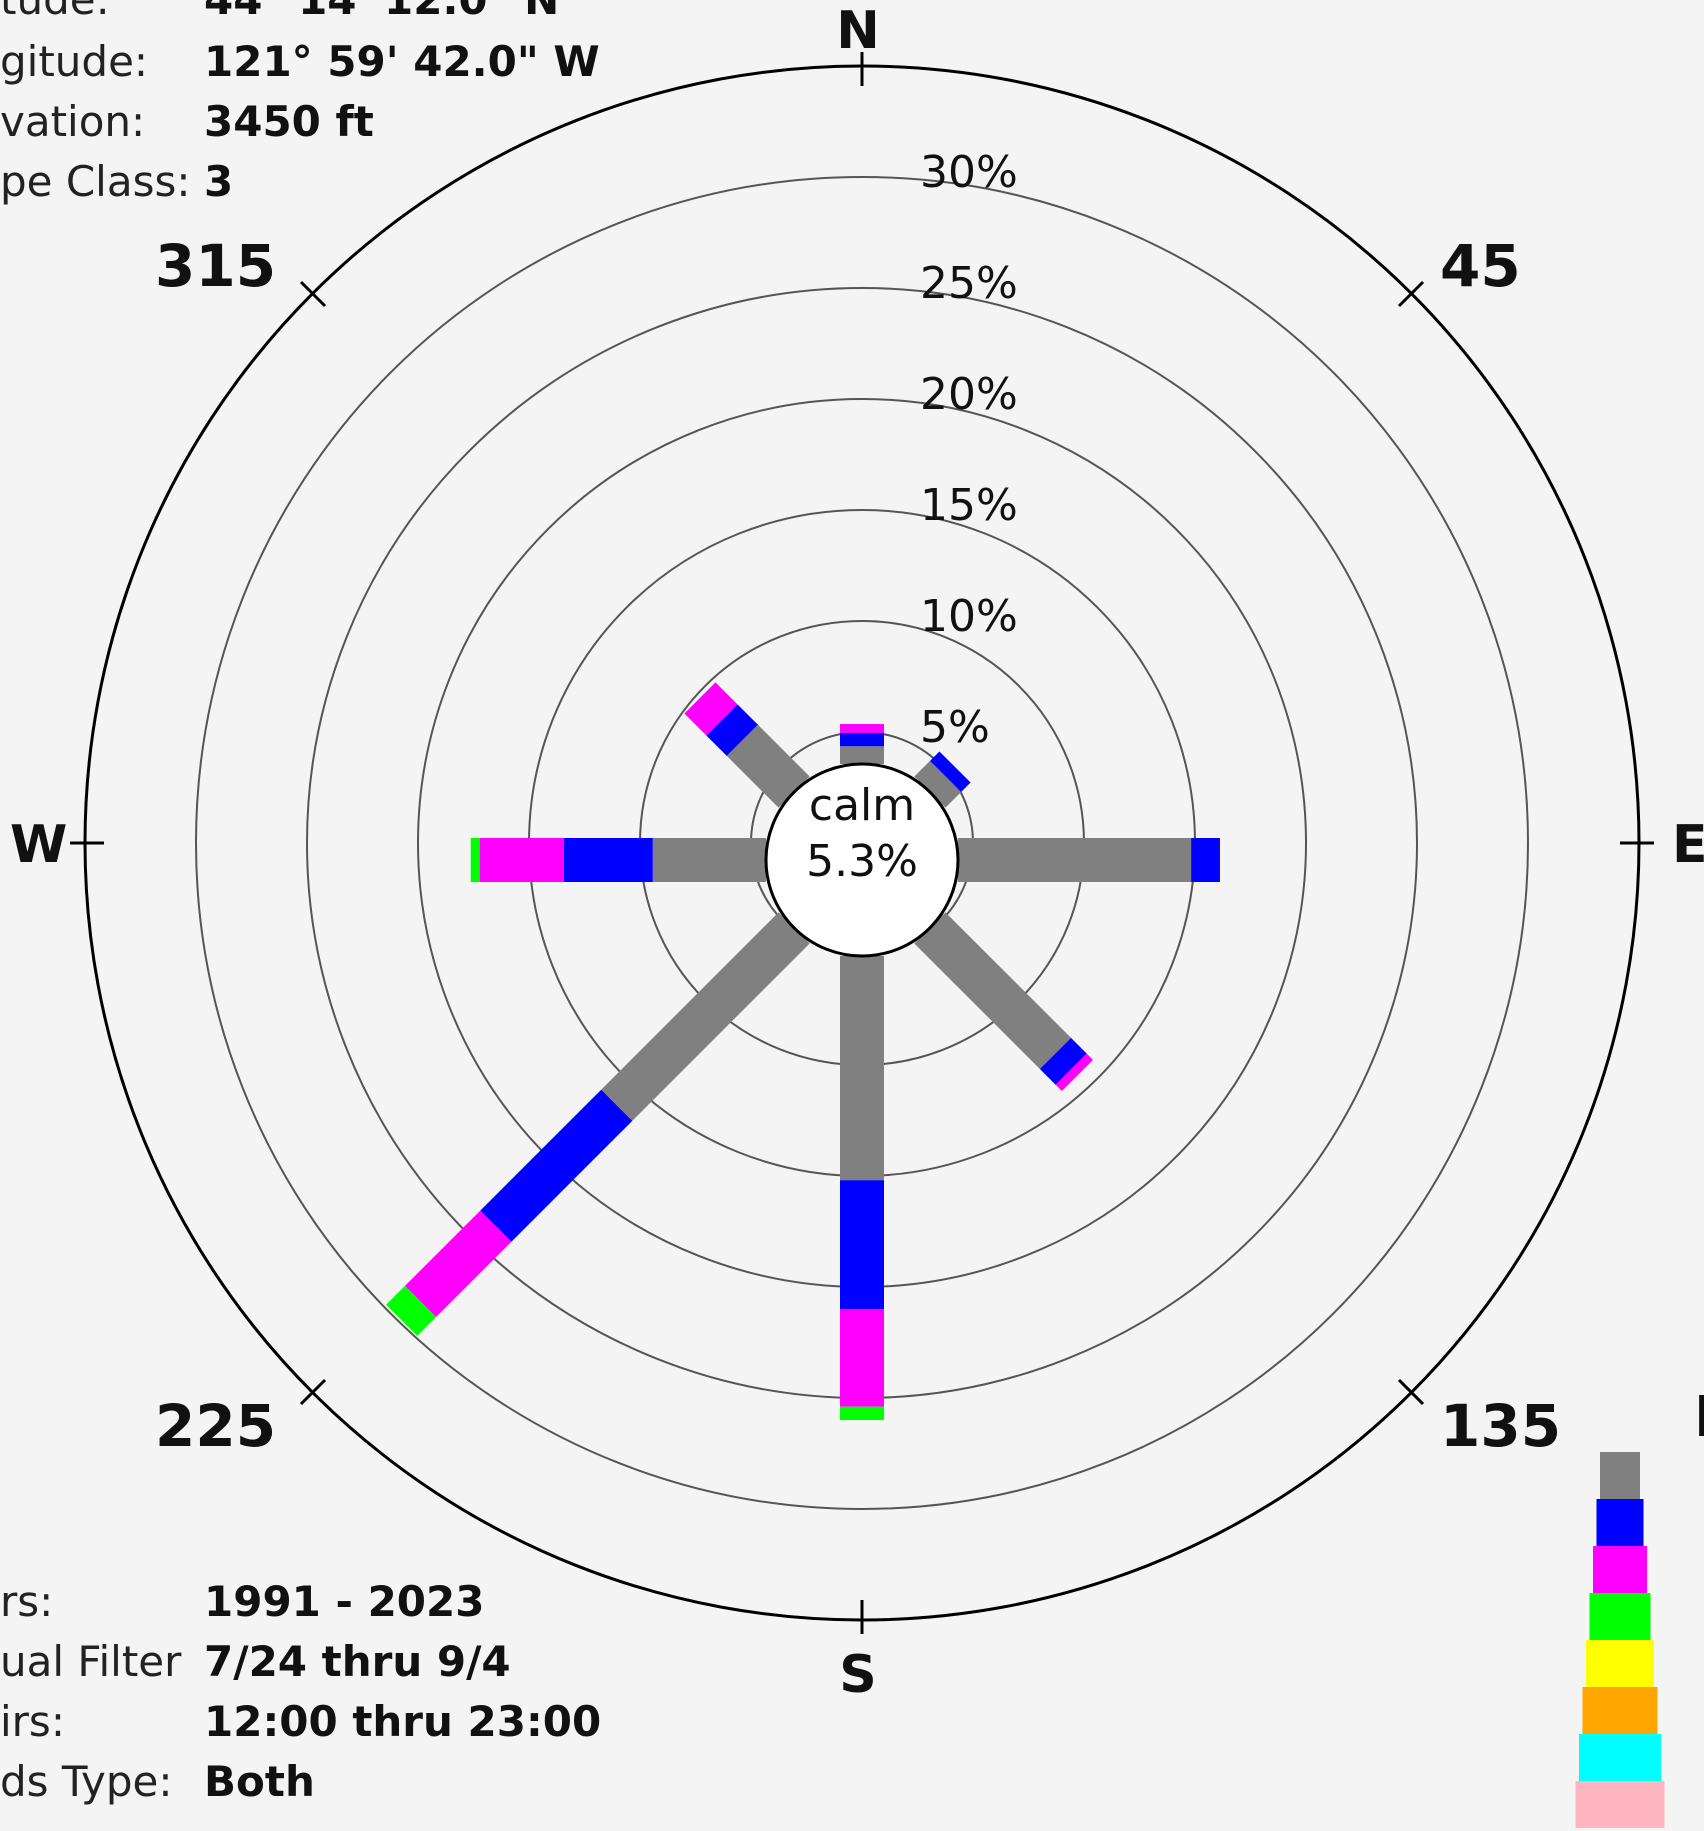 The width and height of the screenshot is (1704, 1831). Describe the element at coordinates (1699, 1417) in the screenshot. I see `legend-title-partial: I` at that location.